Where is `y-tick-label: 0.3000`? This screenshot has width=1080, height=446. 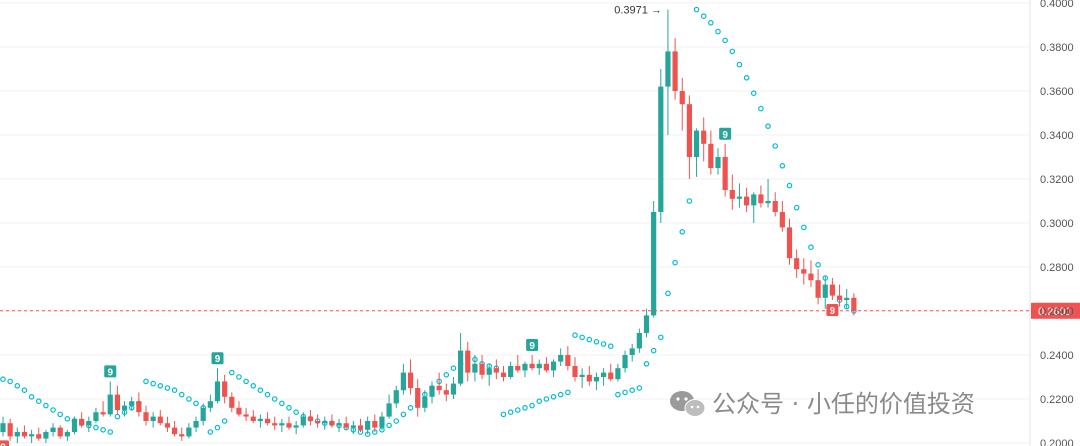
y-tick-label: 0.3000 is located at coordinates (1057, 224).